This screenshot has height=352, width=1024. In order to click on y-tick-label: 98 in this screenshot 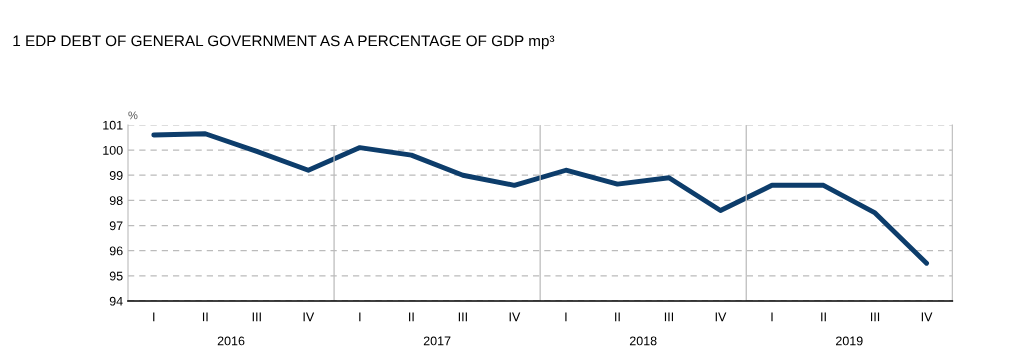, I will do `click(116, 201)`.